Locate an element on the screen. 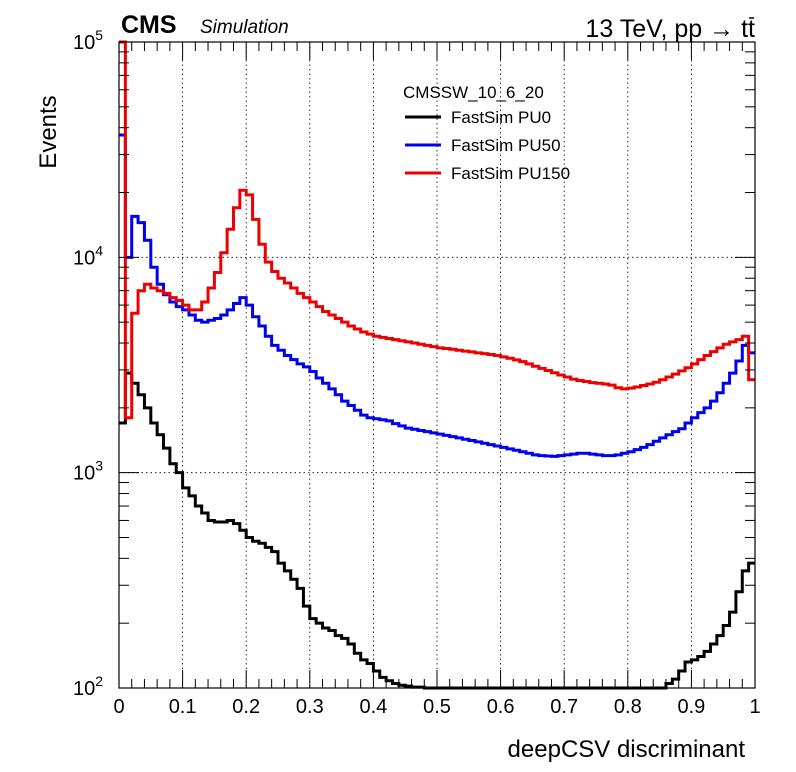 This screenshot has height=772, width=796. x-axis-label: deepCSV discriminant is located at coordinates (627, 749).